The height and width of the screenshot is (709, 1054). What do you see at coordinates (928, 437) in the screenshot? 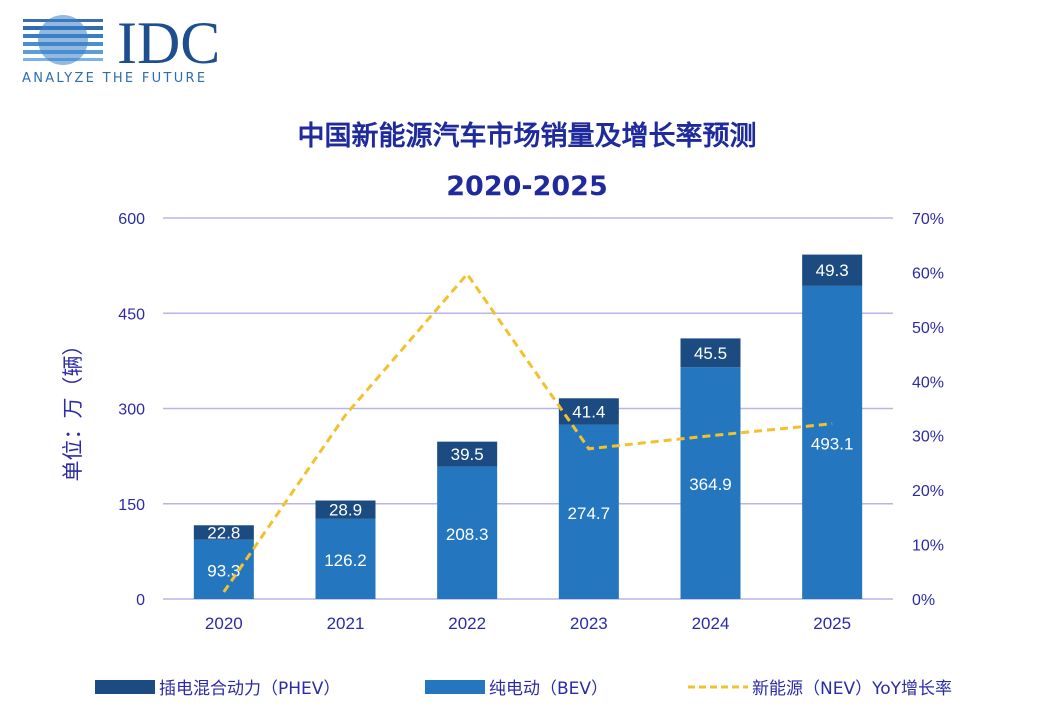
I see `y2-tick-label: 30%` at bounding box center [928, 437].